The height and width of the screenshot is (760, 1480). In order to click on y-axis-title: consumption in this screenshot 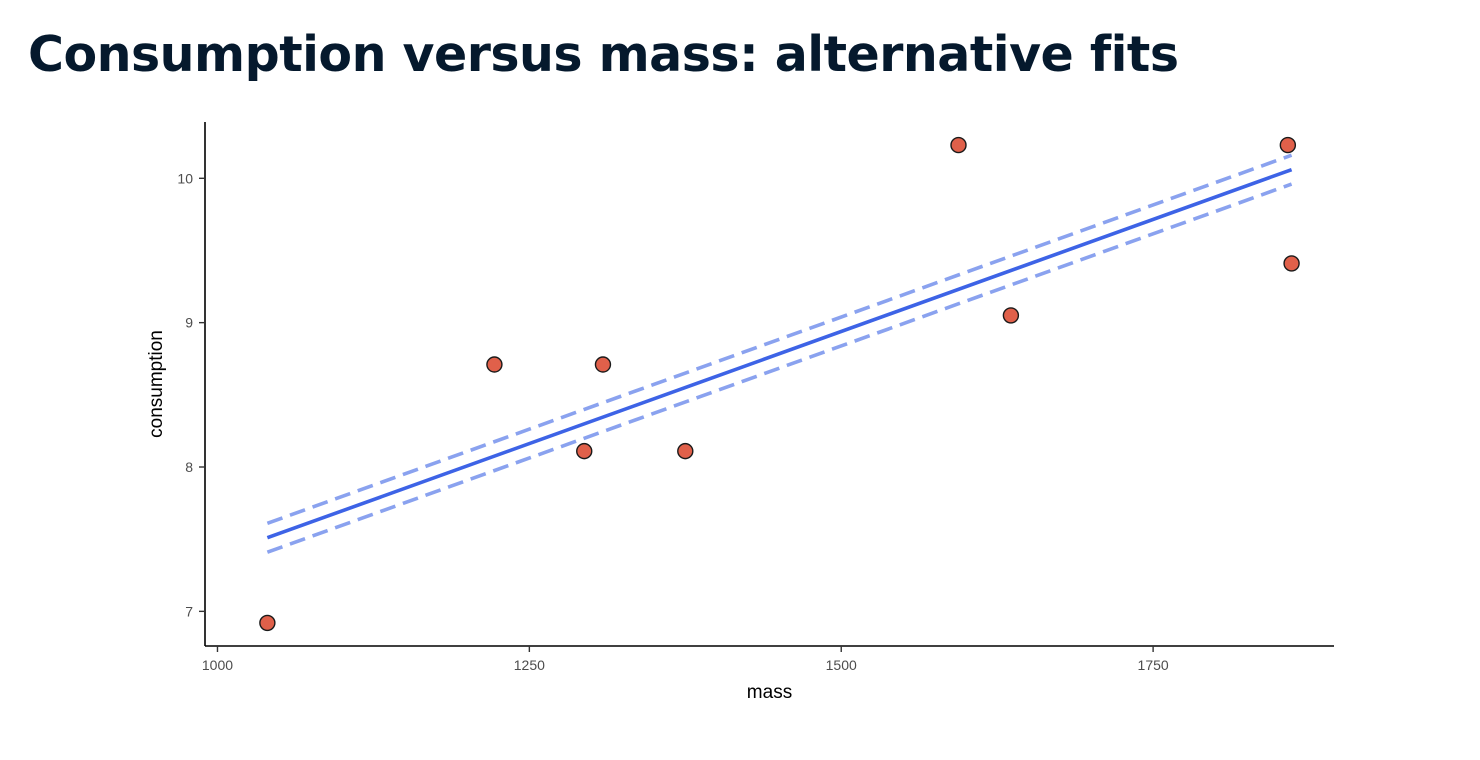, I will do `click(156, 384)`.